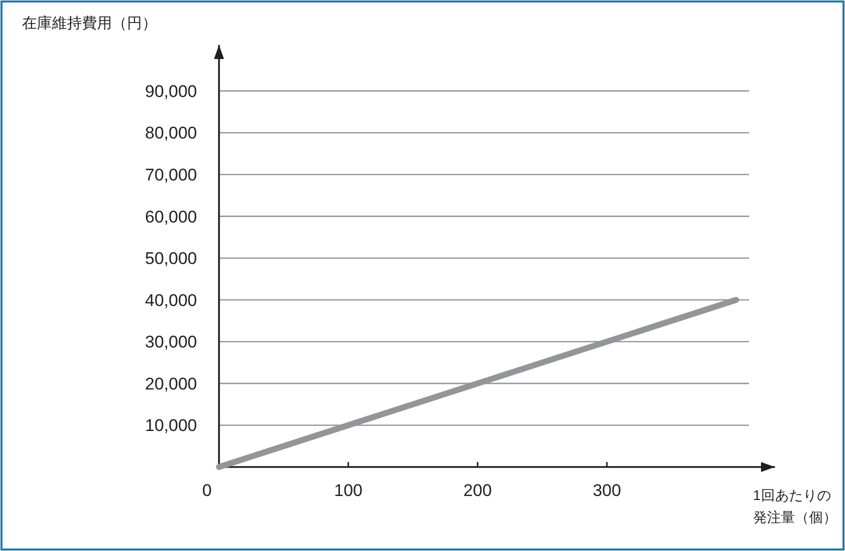 The height and width of the screenshot is (551, 845). Describe the element at coordinates (171, 342) in the screenshot. I see `y-tick-label: 30,000` at that location.